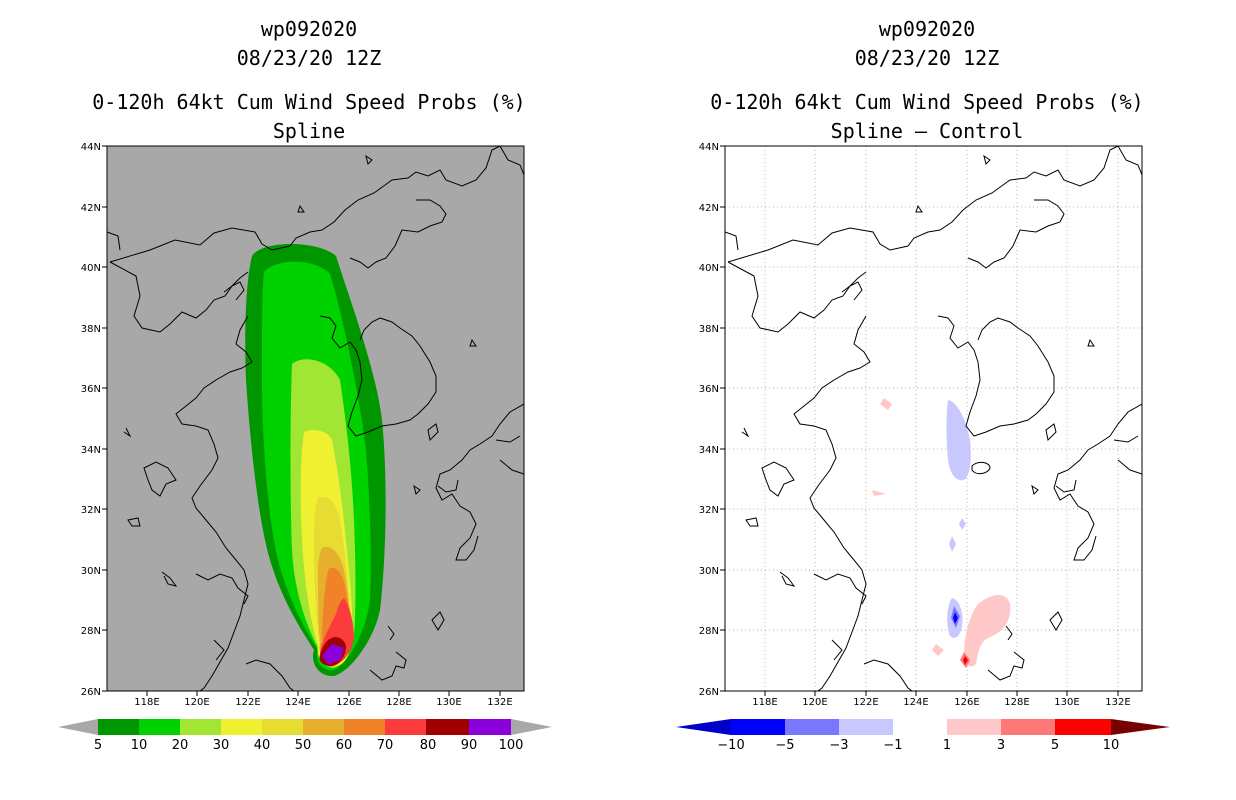 The image size is (1236, 800). Describe the element at coordinates (385, 745) in the screenshot. I see `colorbar-label: 70` at that location.